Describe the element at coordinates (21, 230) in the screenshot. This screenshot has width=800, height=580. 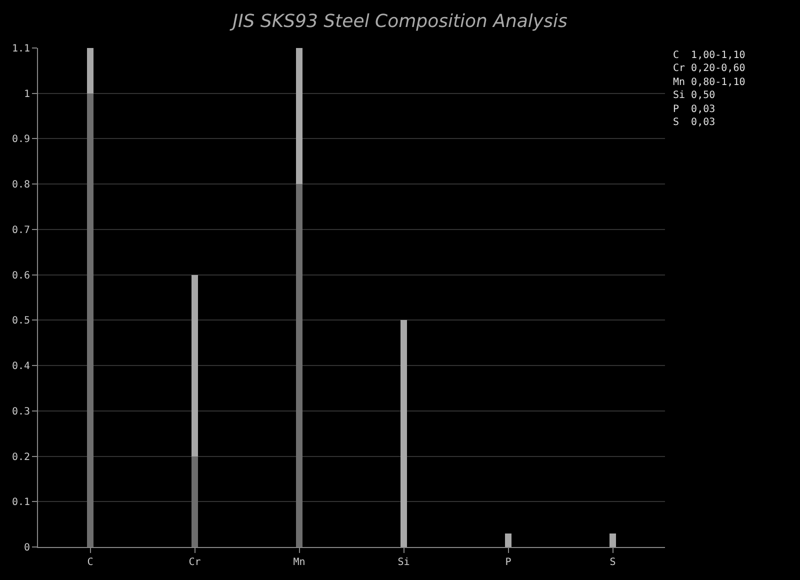
I see `y-tick-label: 0.7` at that location.